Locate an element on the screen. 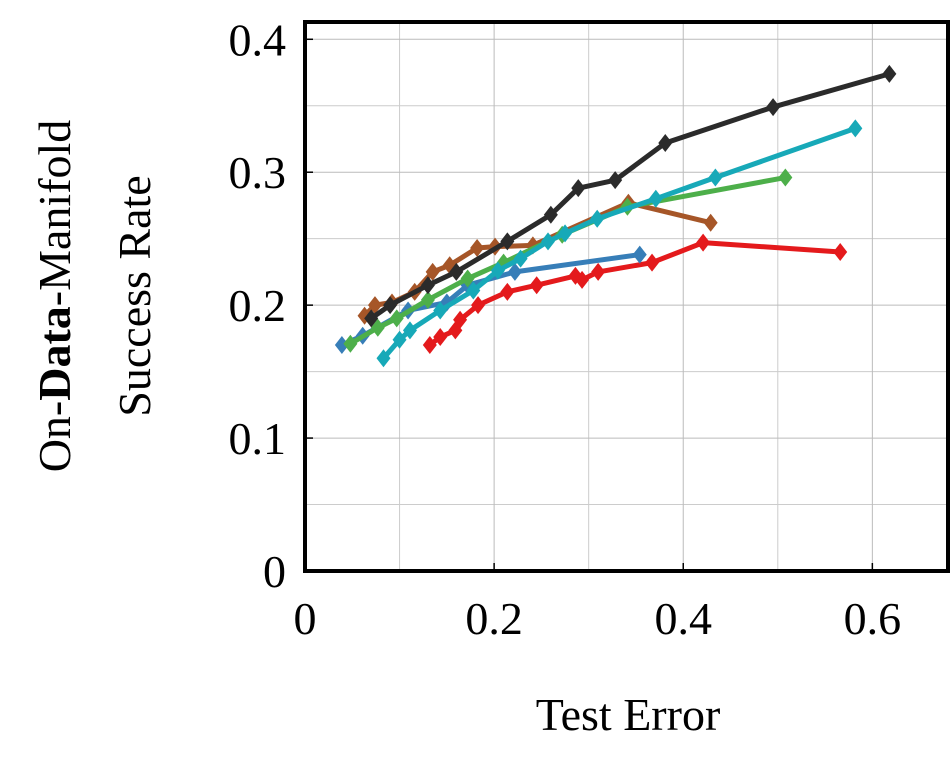 This screenshot has width=950, height=778. y-tick-label: 0.1 is located at coordinates (258, 438).